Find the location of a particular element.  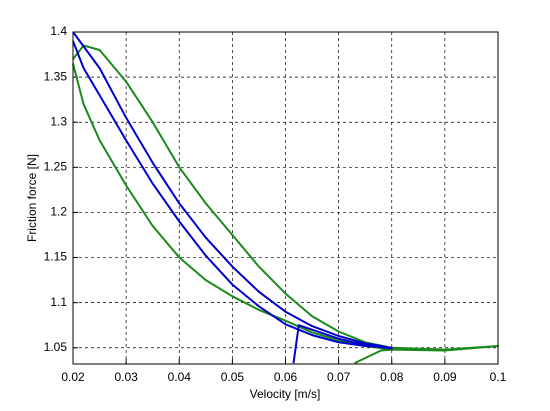

x-tick-label: 0.1 is located at coordinates (498, 377).